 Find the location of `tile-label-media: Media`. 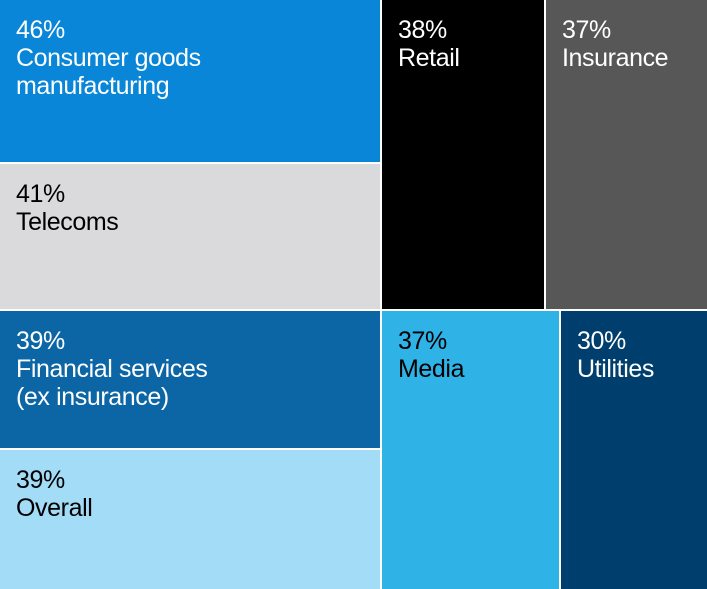

tile-label-media: Media is located at coordinates (431, 369).